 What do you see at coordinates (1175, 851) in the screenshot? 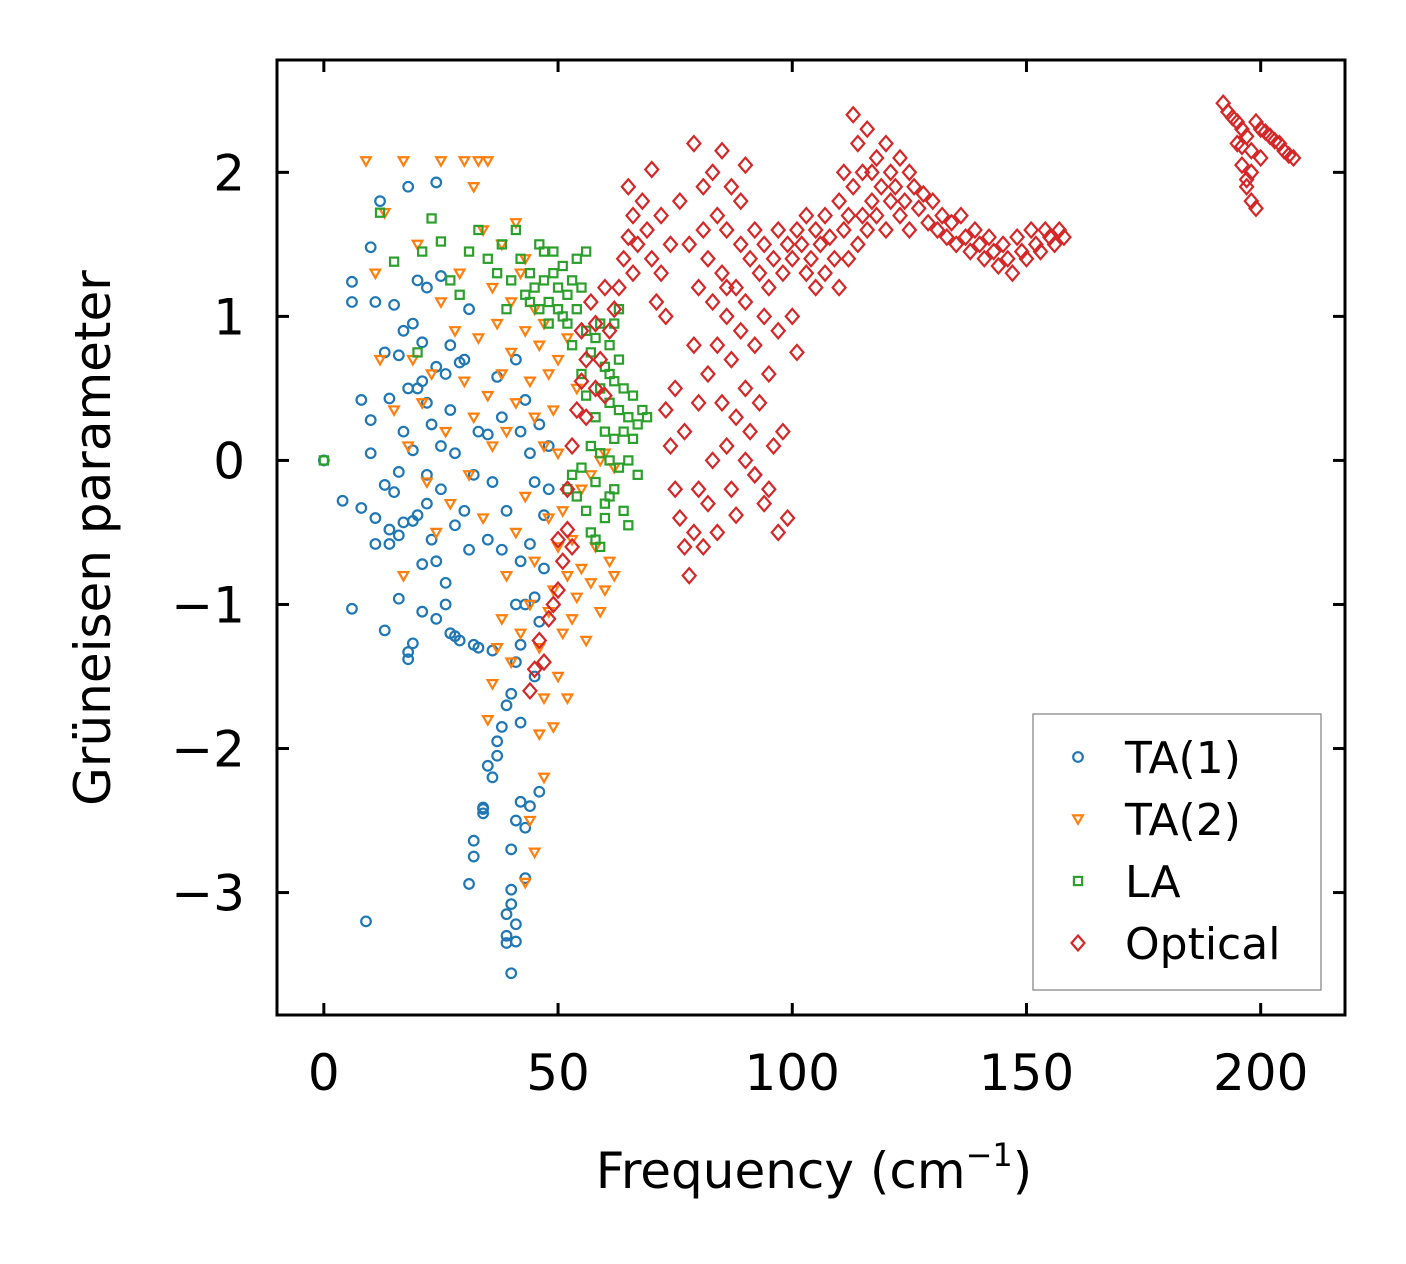
I see `legend-items: TA(1) TA(2) LA Optical` at bounding box center [1175, 851].